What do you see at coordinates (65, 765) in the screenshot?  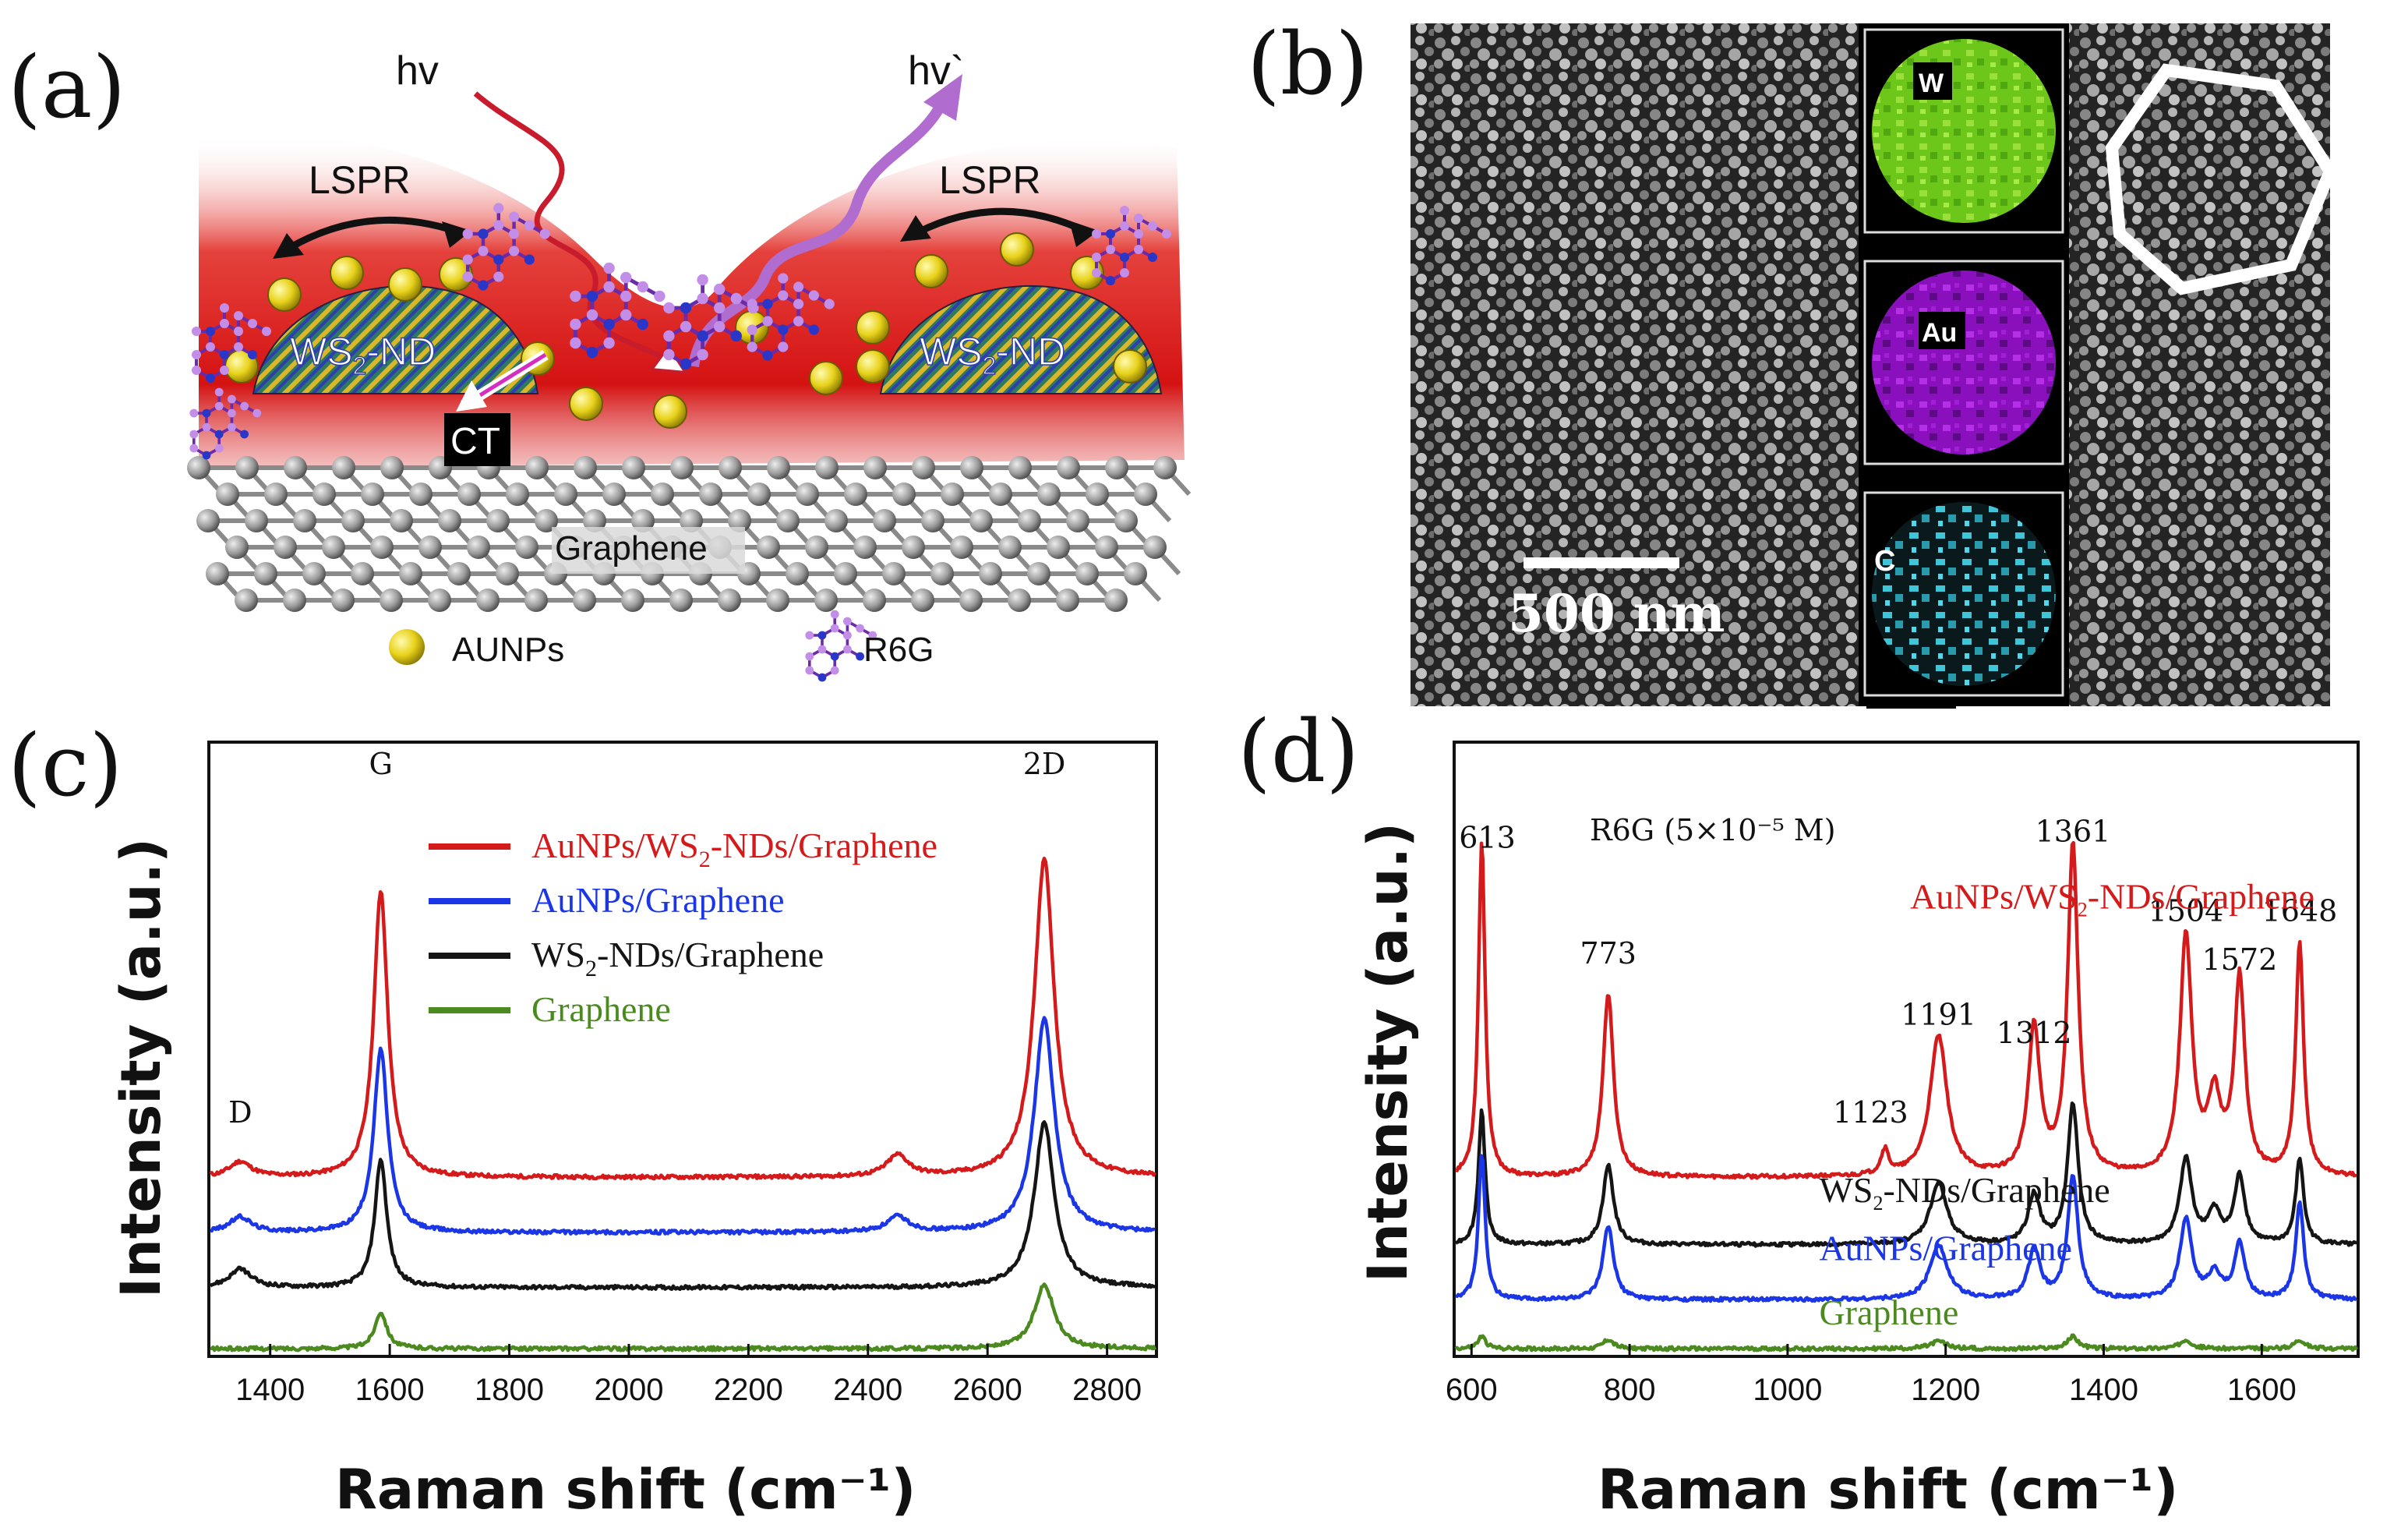 I see `panel-c-label: (c)` at bounding box center [65, 765].